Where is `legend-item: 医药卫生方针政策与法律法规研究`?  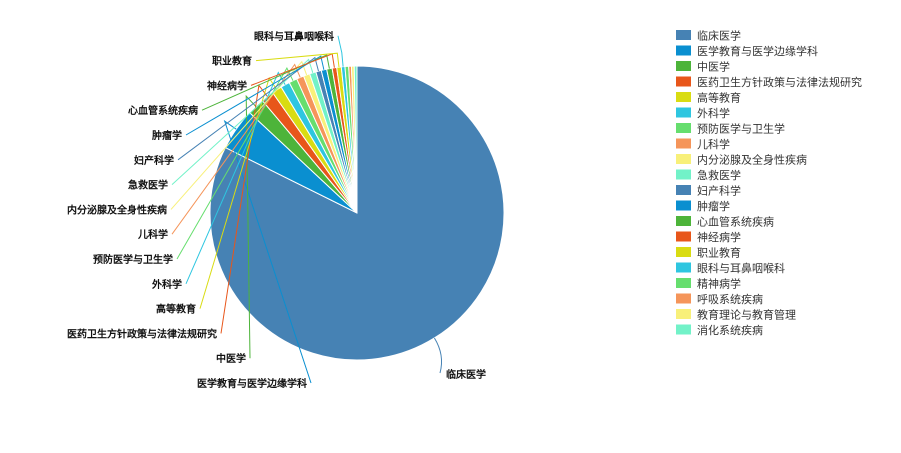 legend-item: 医药卫生方针政策与法律法规研究 is located at coordinates (769, 82).